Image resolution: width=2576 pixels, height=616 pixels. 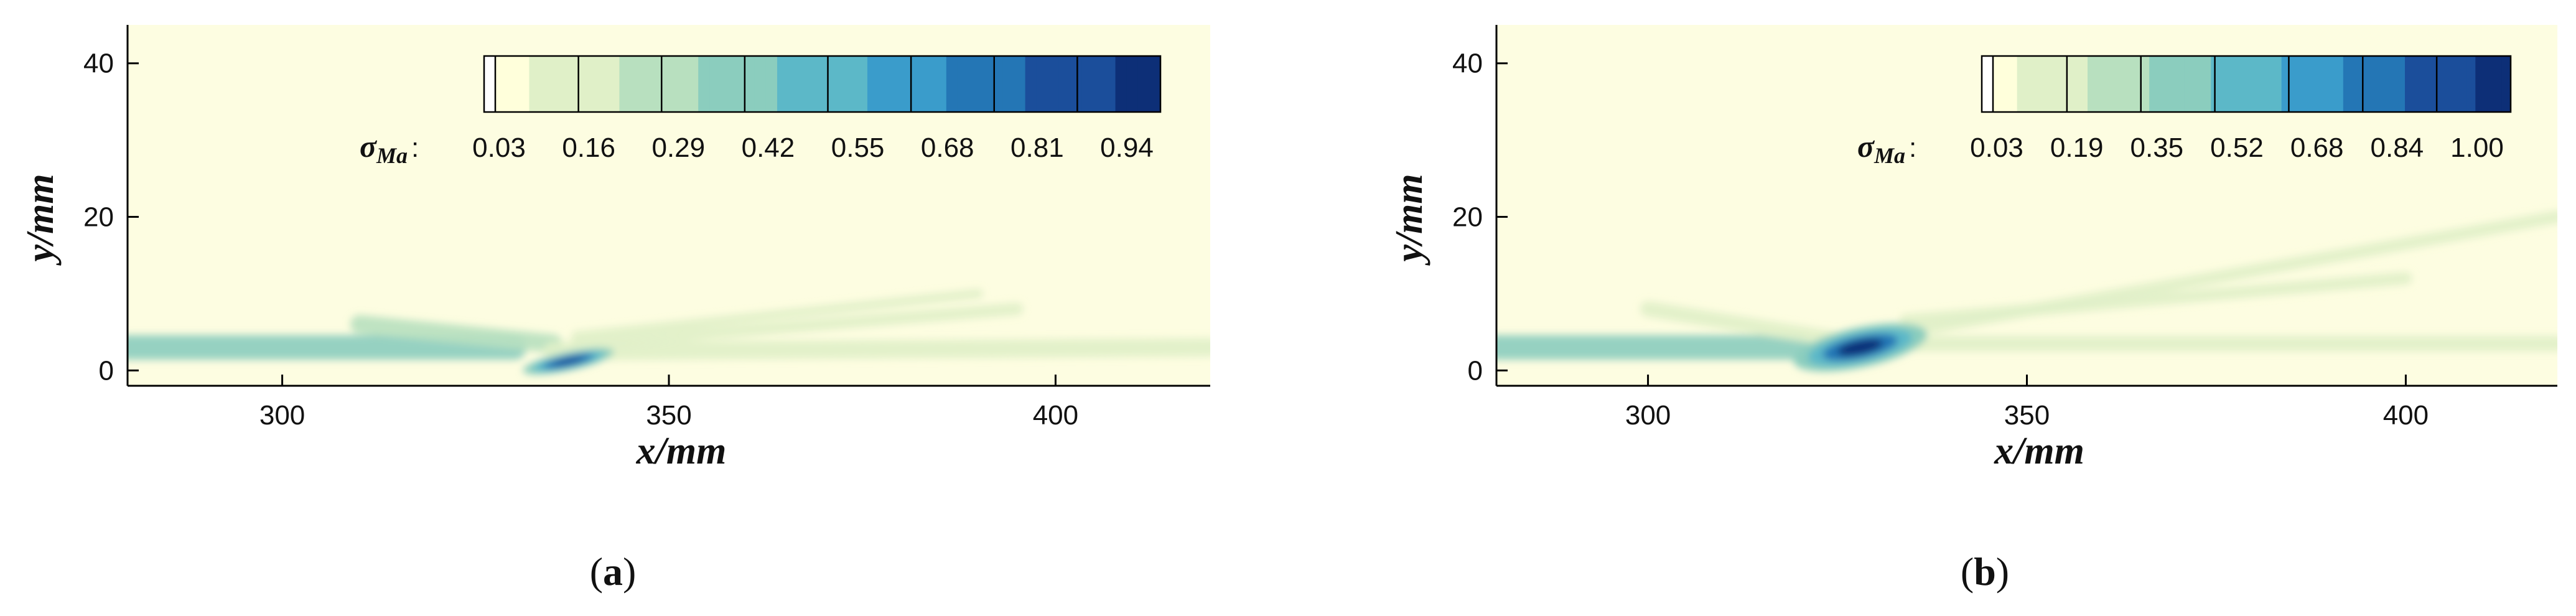 What do you see at coordinates (499, 148) in the screenshot?
I see `colorbar-tick-label: 0.03` at bounding box center [499, 148].